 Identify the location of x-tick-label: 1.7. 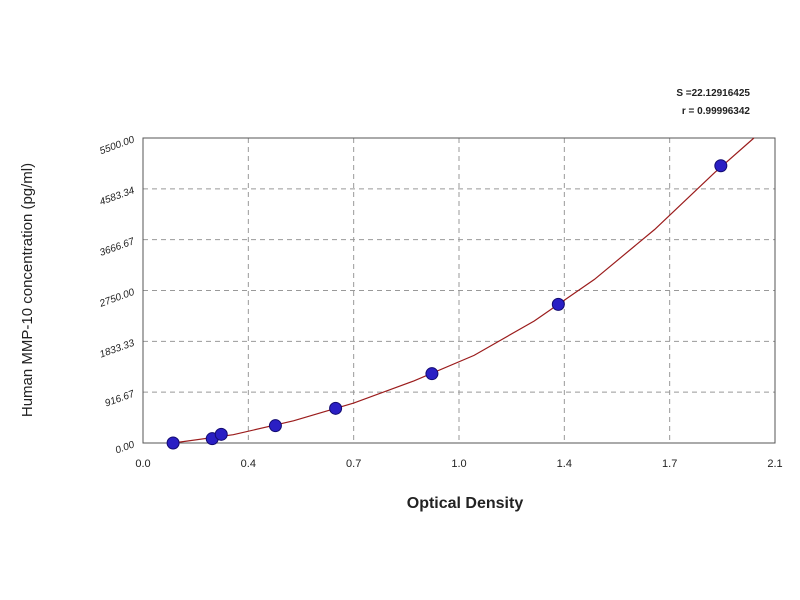
(669, 464).